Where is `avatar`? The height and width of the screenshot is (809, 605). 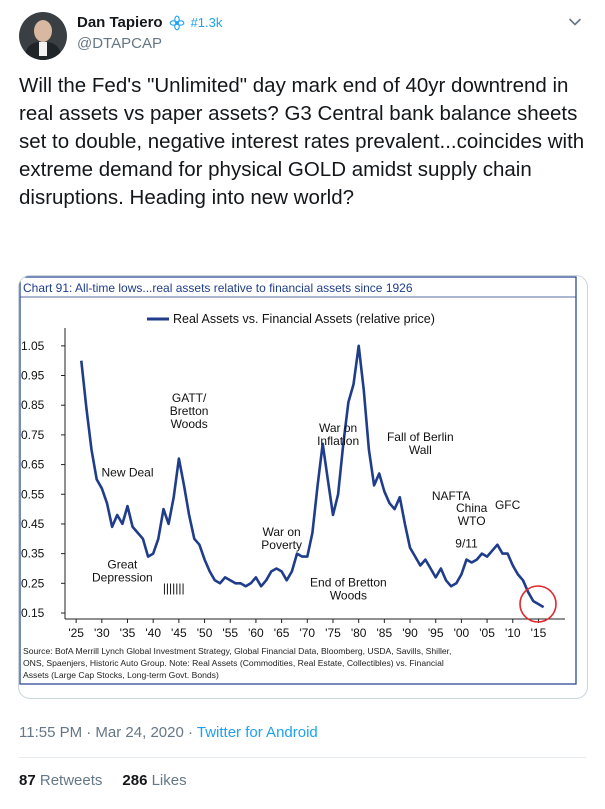 avatar is located at coordinates (43, 36).